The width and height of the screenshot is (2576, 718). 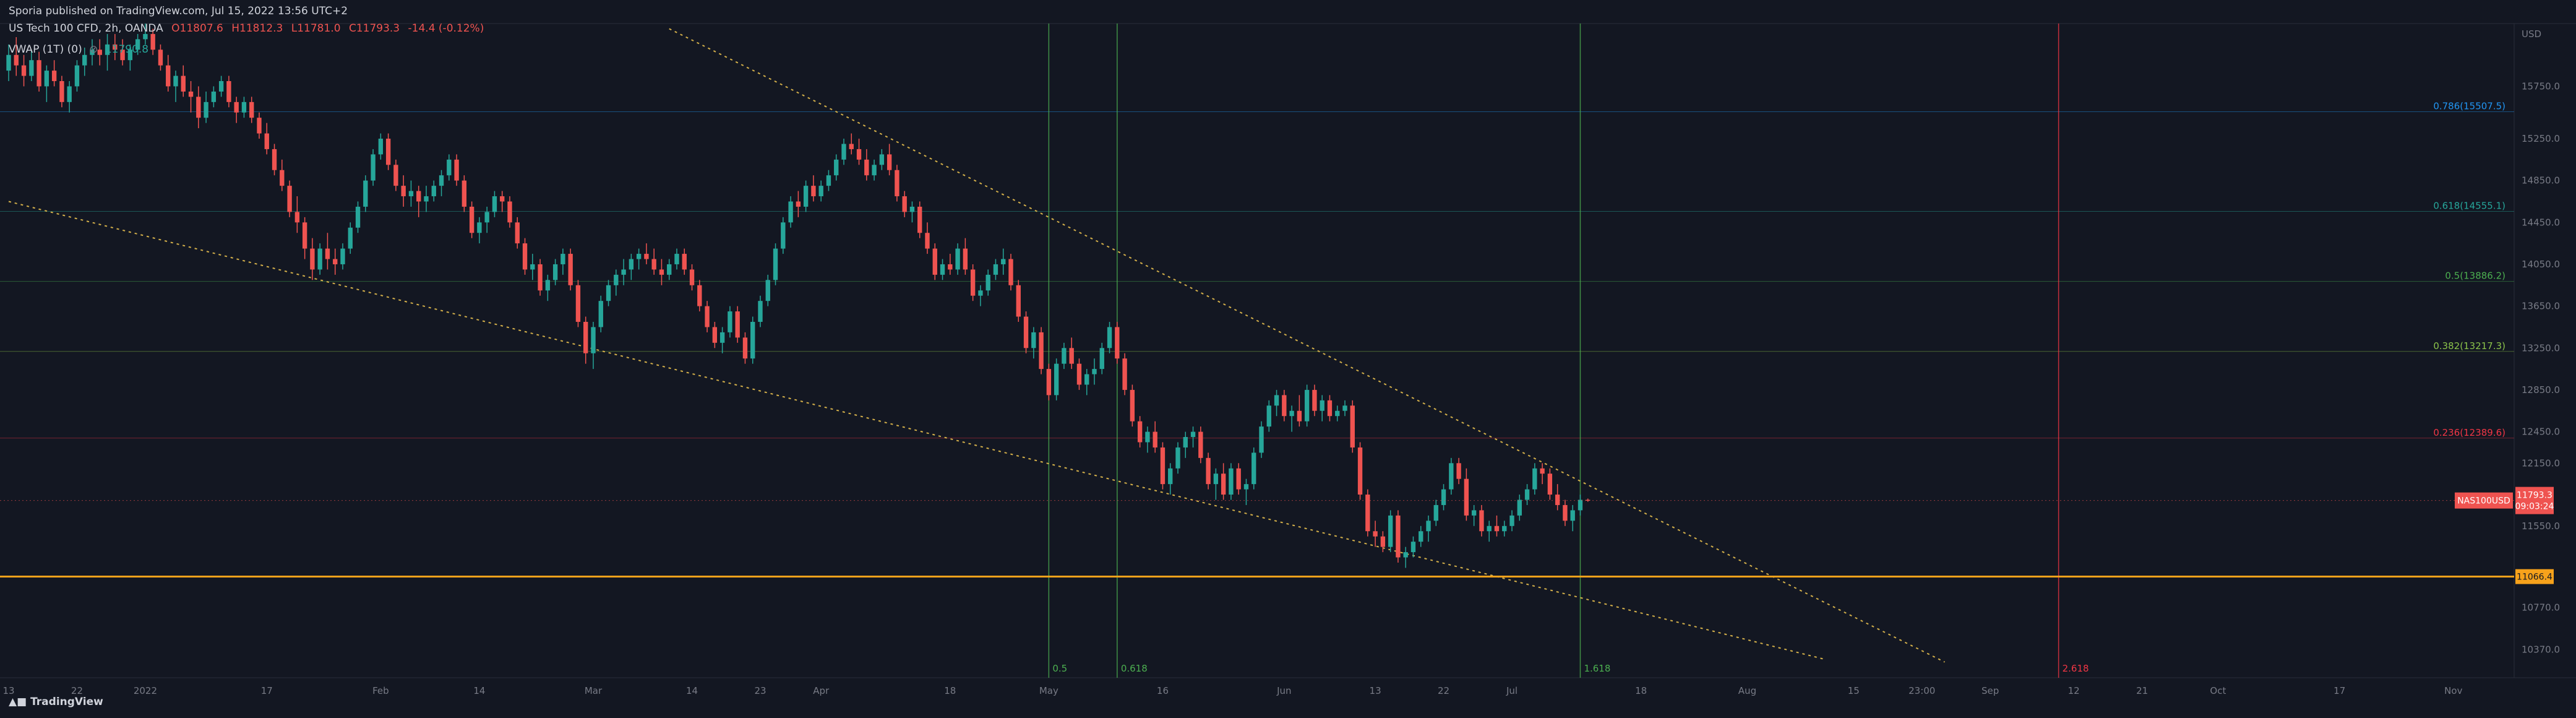 What do you see at coordinates (2541, 222) in the screenshot?
I see `y-tick-label: 14450.0` at bounding box center [2541, 222].